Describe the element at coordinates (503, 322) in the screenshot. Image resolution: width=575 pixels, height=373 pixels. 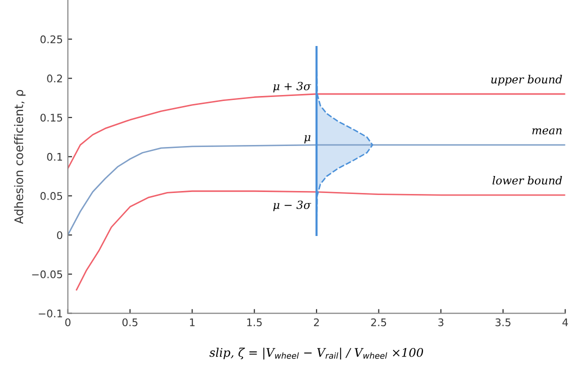
I see `x-tick-label: 3.5` at that location.